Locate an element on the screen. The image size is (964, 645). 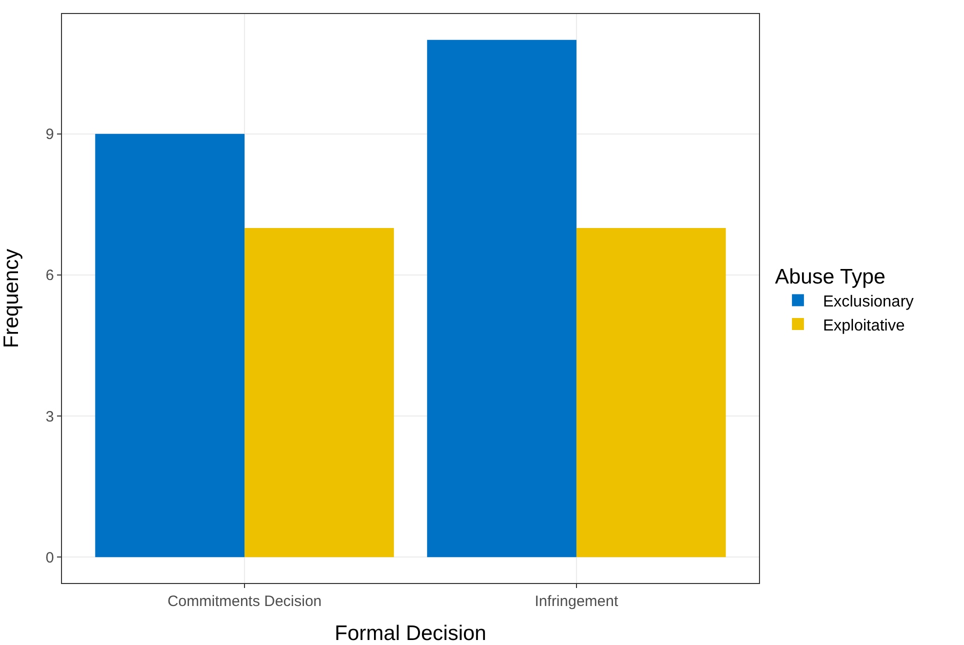
legend-label: Exploitative is located at coordinates (863, 325).